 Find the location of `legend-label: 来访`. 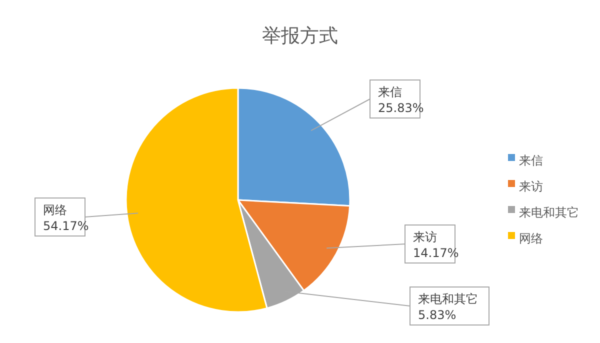

legend-label: 来访 is located at coordinates (531, 186).